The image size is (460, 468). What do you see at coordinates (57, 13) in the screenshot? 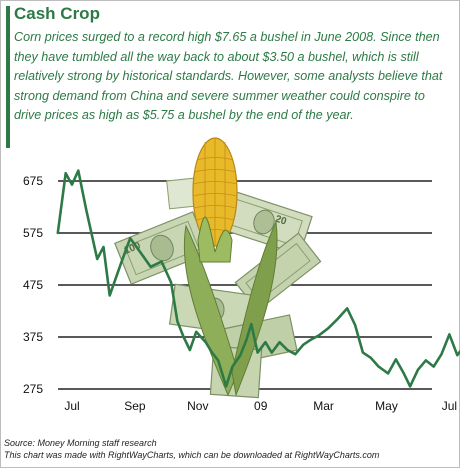
I see `chart-title: Cash Crop` at bounding box center [57, 13].